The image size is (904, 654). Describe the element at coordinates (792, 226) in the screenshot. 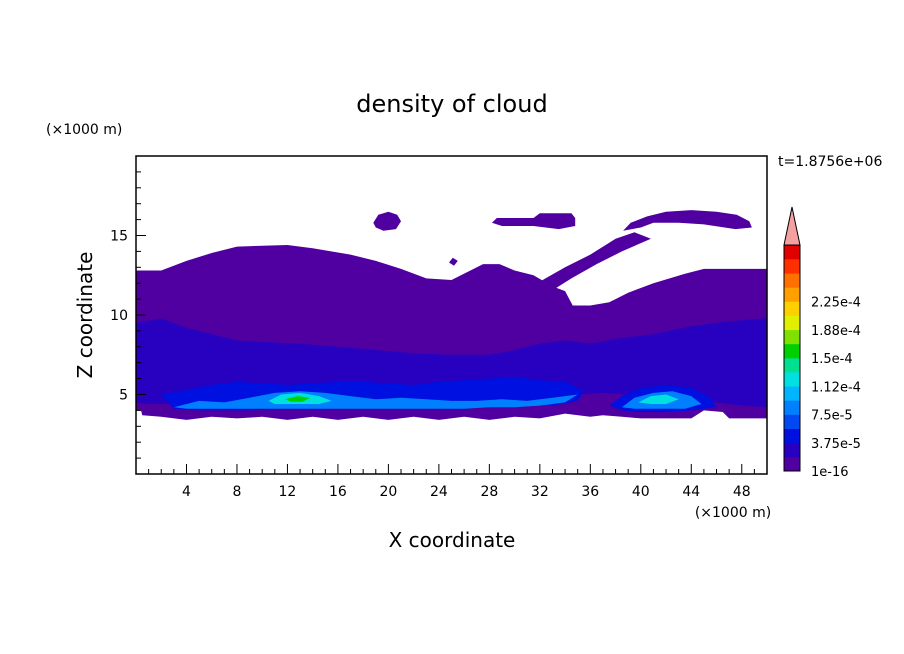

I see `colorbar-extend-arrow` at that location.